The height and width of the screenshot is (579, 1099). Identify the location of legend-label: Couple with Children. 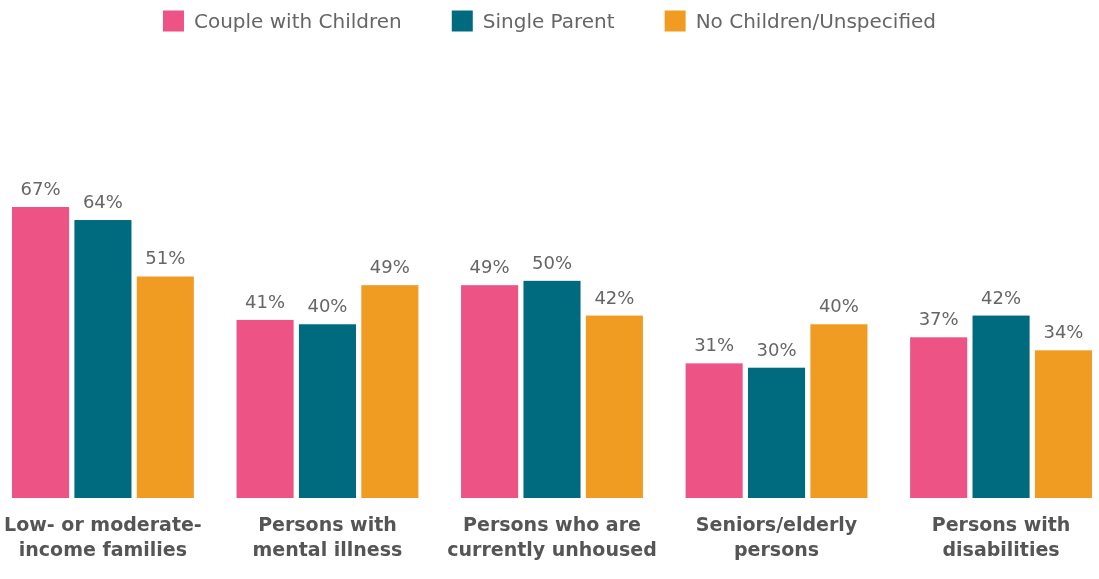
(297, 21).